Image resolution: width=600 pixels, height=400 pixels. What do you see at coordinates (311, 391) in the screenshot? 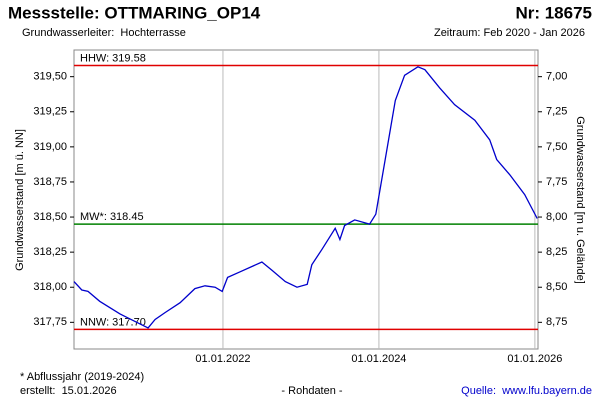
I see `raw-data-note: - Rohdaten -` at bounding box center [311, 391].